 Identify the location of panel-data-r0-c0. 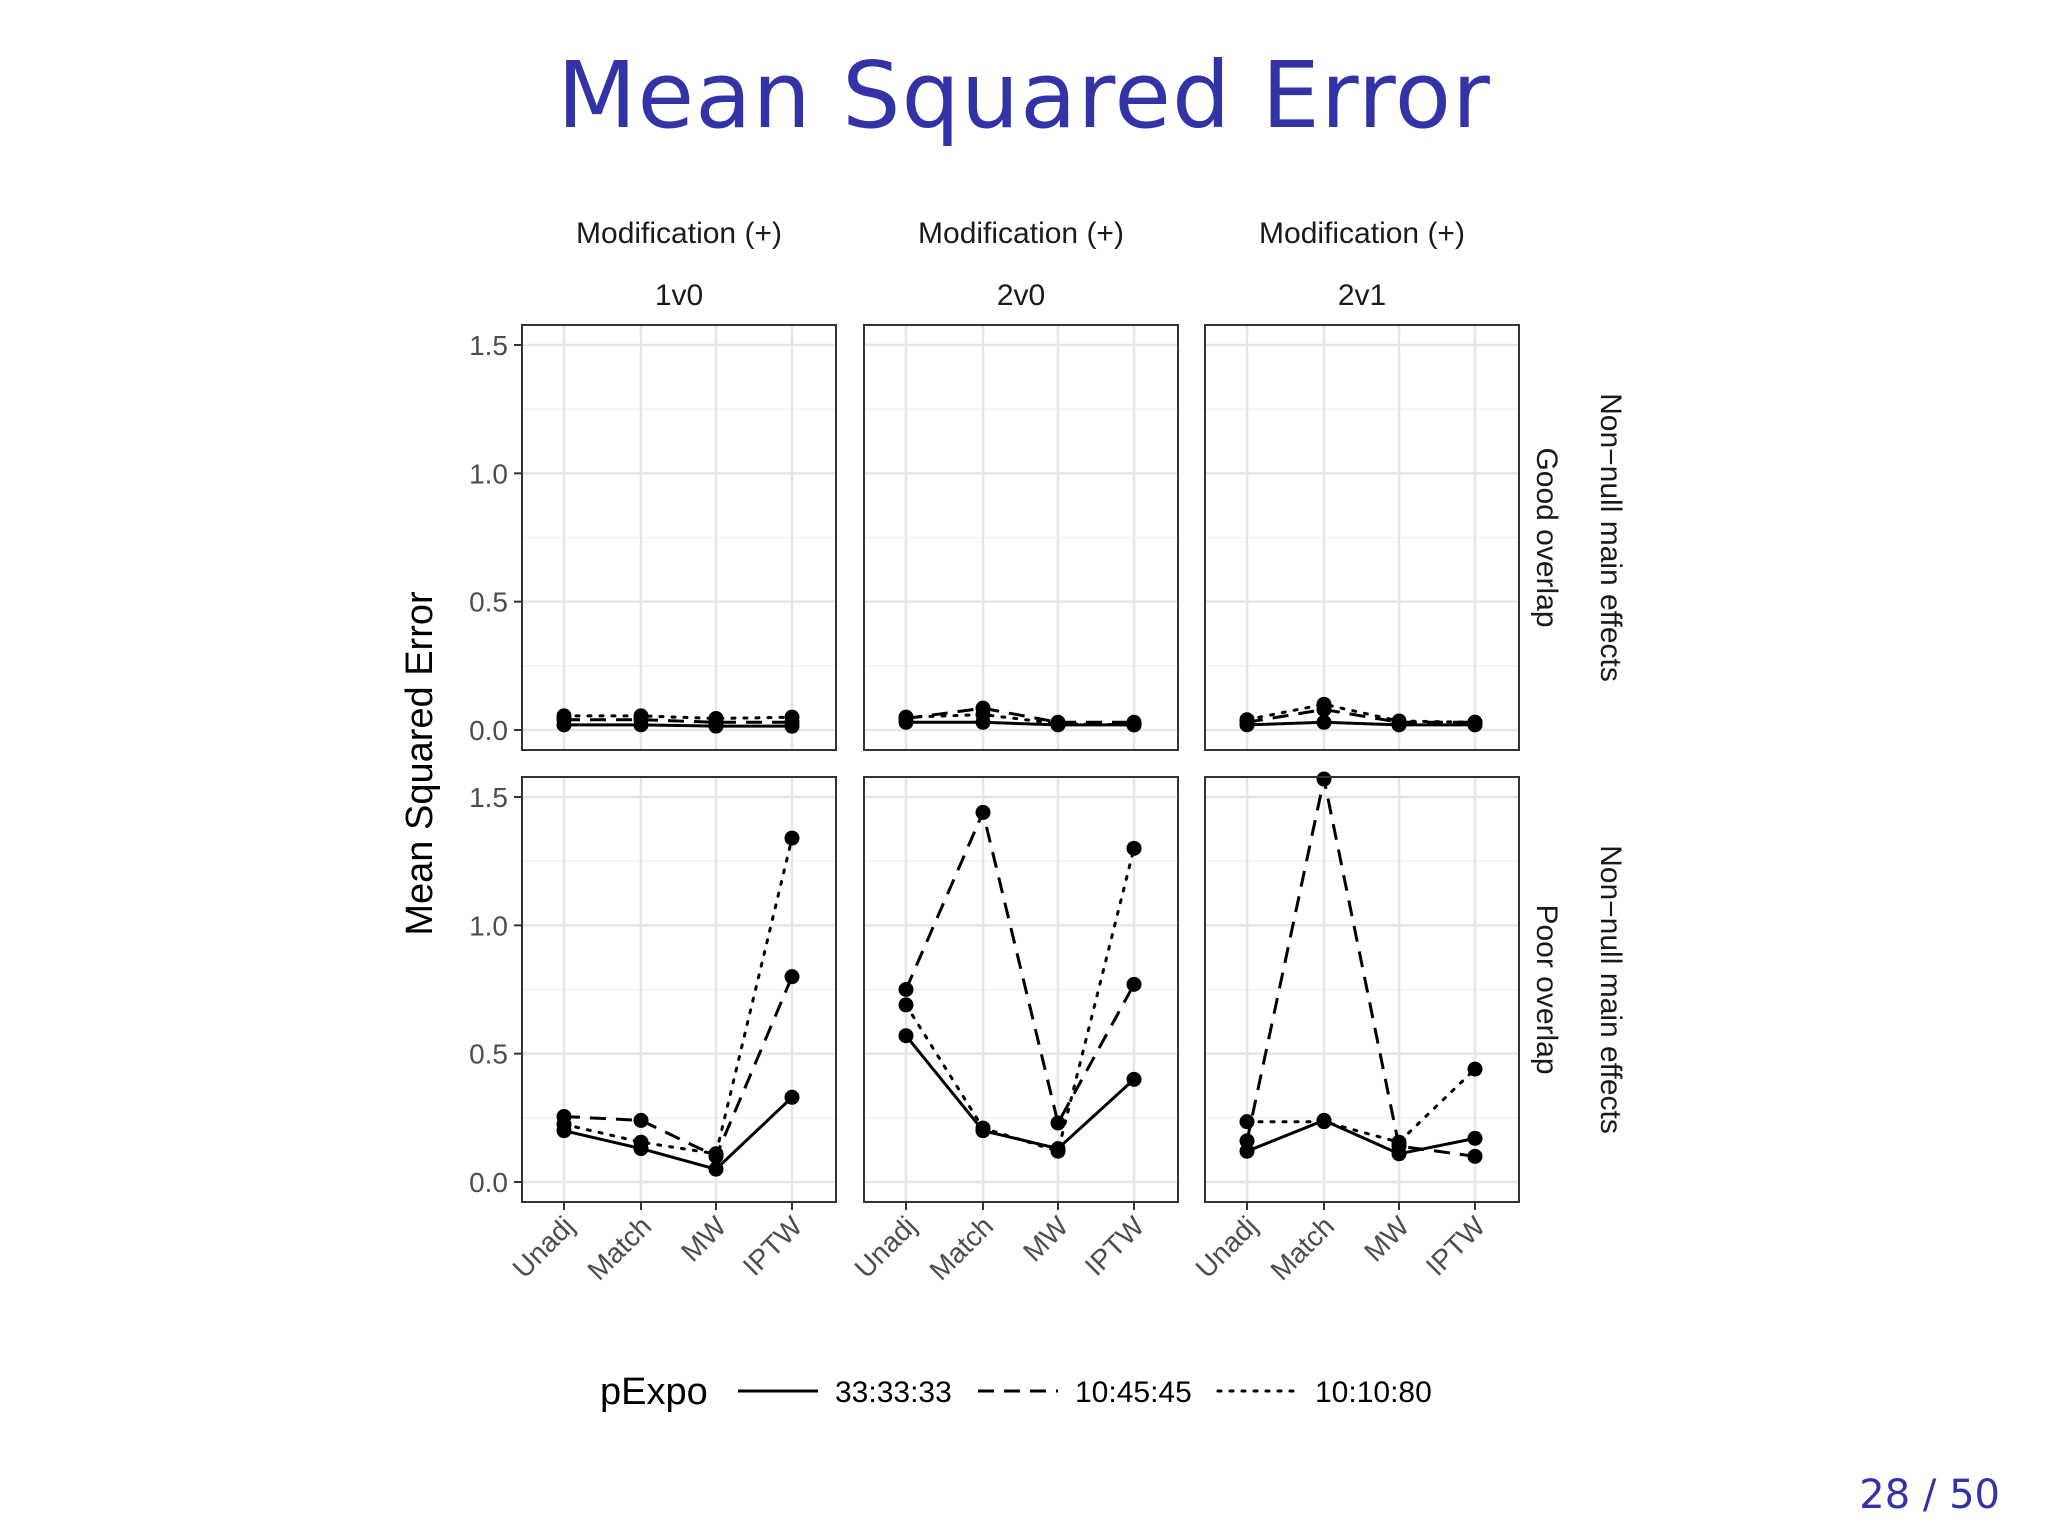
(678, 721).